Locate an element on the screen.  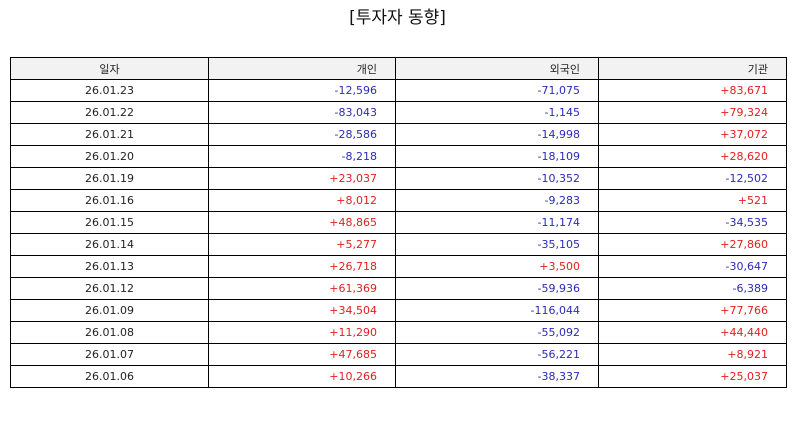
institution-cell: +79,324 is located at coordinates (692, 112).